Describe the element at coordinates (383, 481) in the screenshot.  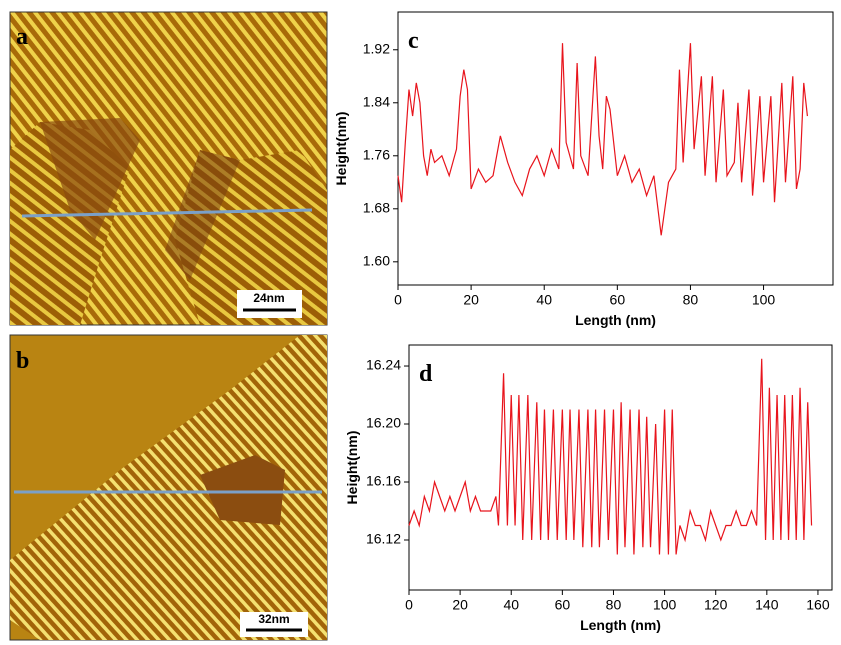
I see `y-tick-label: 16.16` at that location.